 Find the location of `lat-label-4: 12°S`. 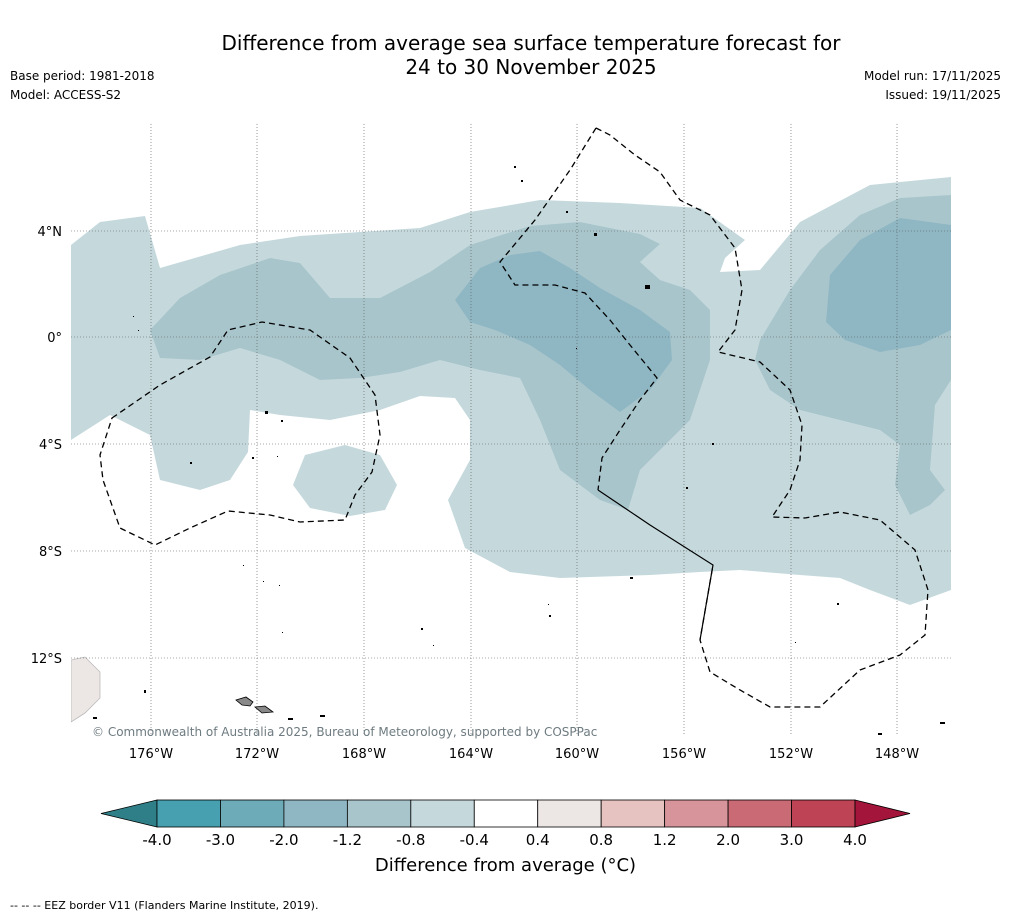

lat-label-4: 12°S is located at coordinates (46, 659).